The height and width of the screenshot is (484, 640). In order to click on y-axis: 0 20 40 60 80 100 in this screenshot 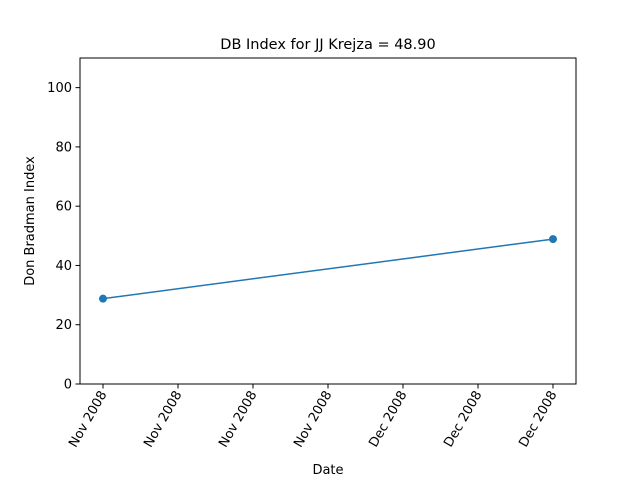, I will do `click(63, 237)`.